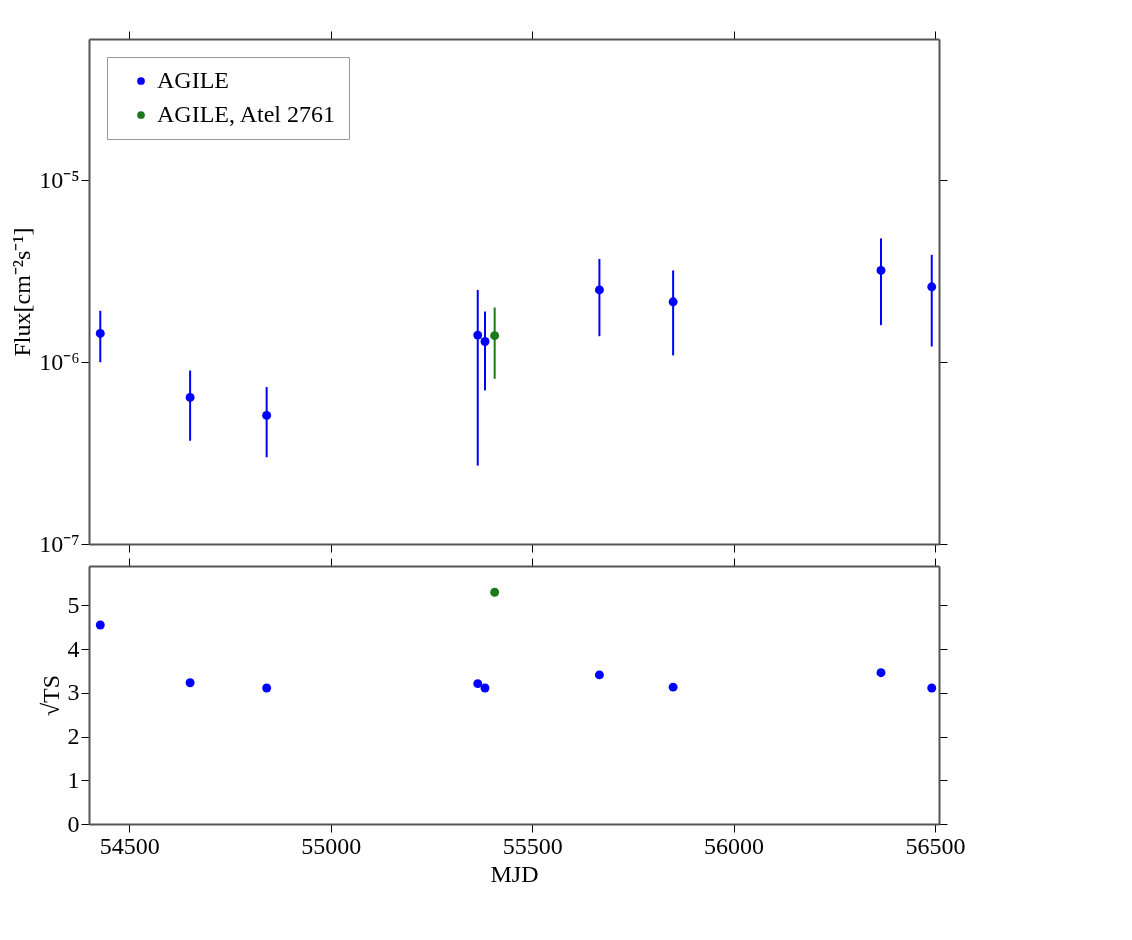  What do you see at coordinates (935, 845) in the screenshot?
I see `x-tick-label: 56500` at bounding box center [935, 845].